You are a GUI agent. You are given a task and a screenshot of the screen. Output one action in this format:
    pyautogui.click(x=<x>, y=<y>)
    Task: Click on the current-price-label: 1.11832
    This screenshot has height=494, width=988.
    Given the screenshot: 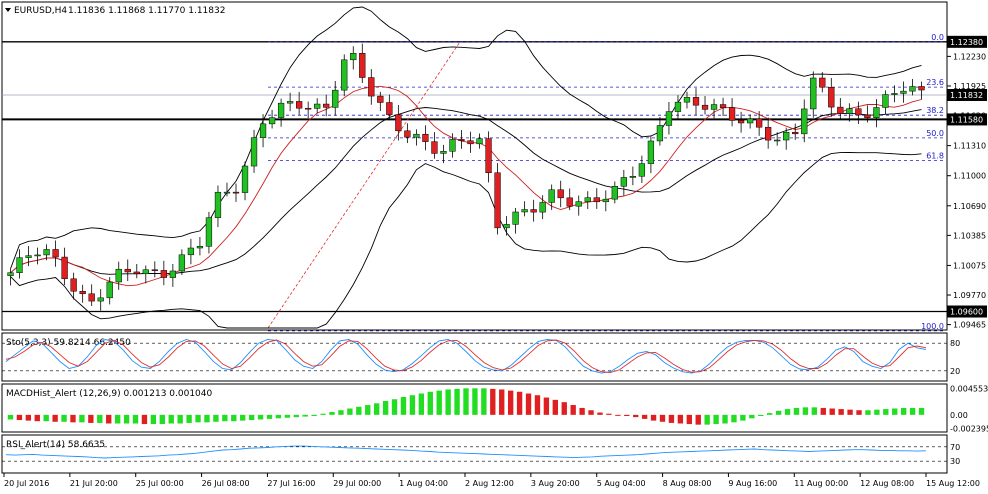 What is the action you would take?
    pyautogui.click(x=966, y=95)
    